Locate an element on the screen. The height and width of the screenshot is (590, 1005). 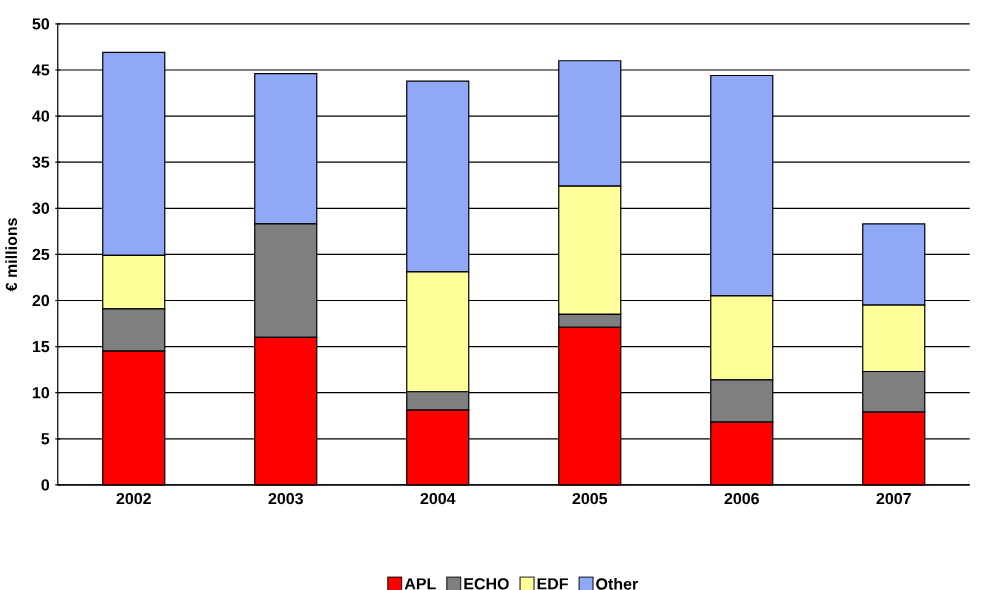
y-axis-title: € millions is located at coordinates (11, 255).